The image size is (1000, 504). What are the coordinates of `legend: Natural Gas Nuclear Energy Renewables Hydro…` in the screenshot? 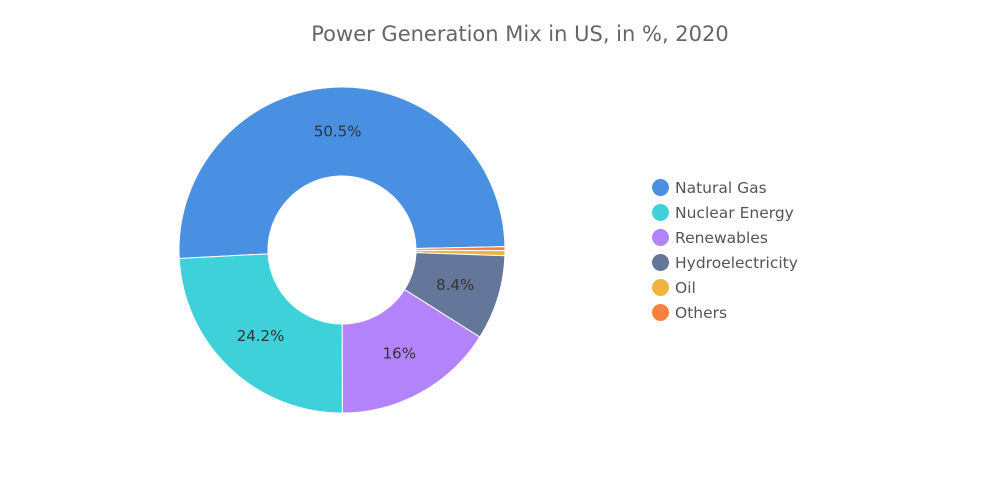 It's located at (725, 250).